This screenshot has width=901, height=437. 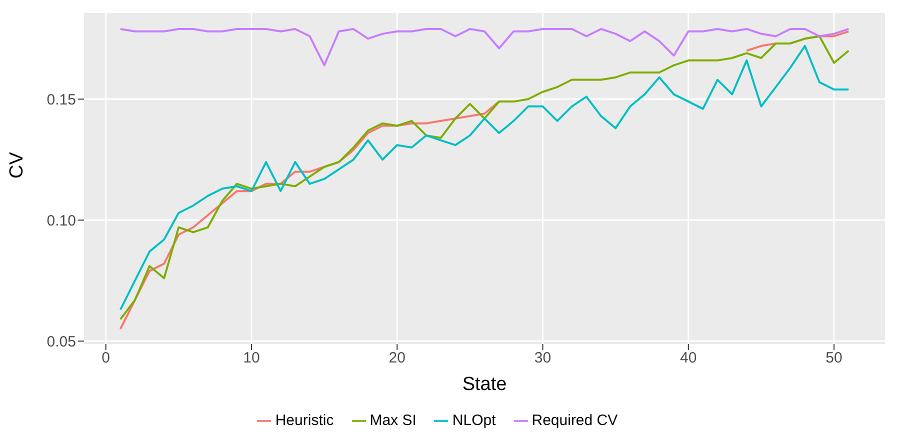 What do you see at coordinates (474, 420) in the screenshot?
I see `legend-label: NLOpt` at bounding box center [474, 420].